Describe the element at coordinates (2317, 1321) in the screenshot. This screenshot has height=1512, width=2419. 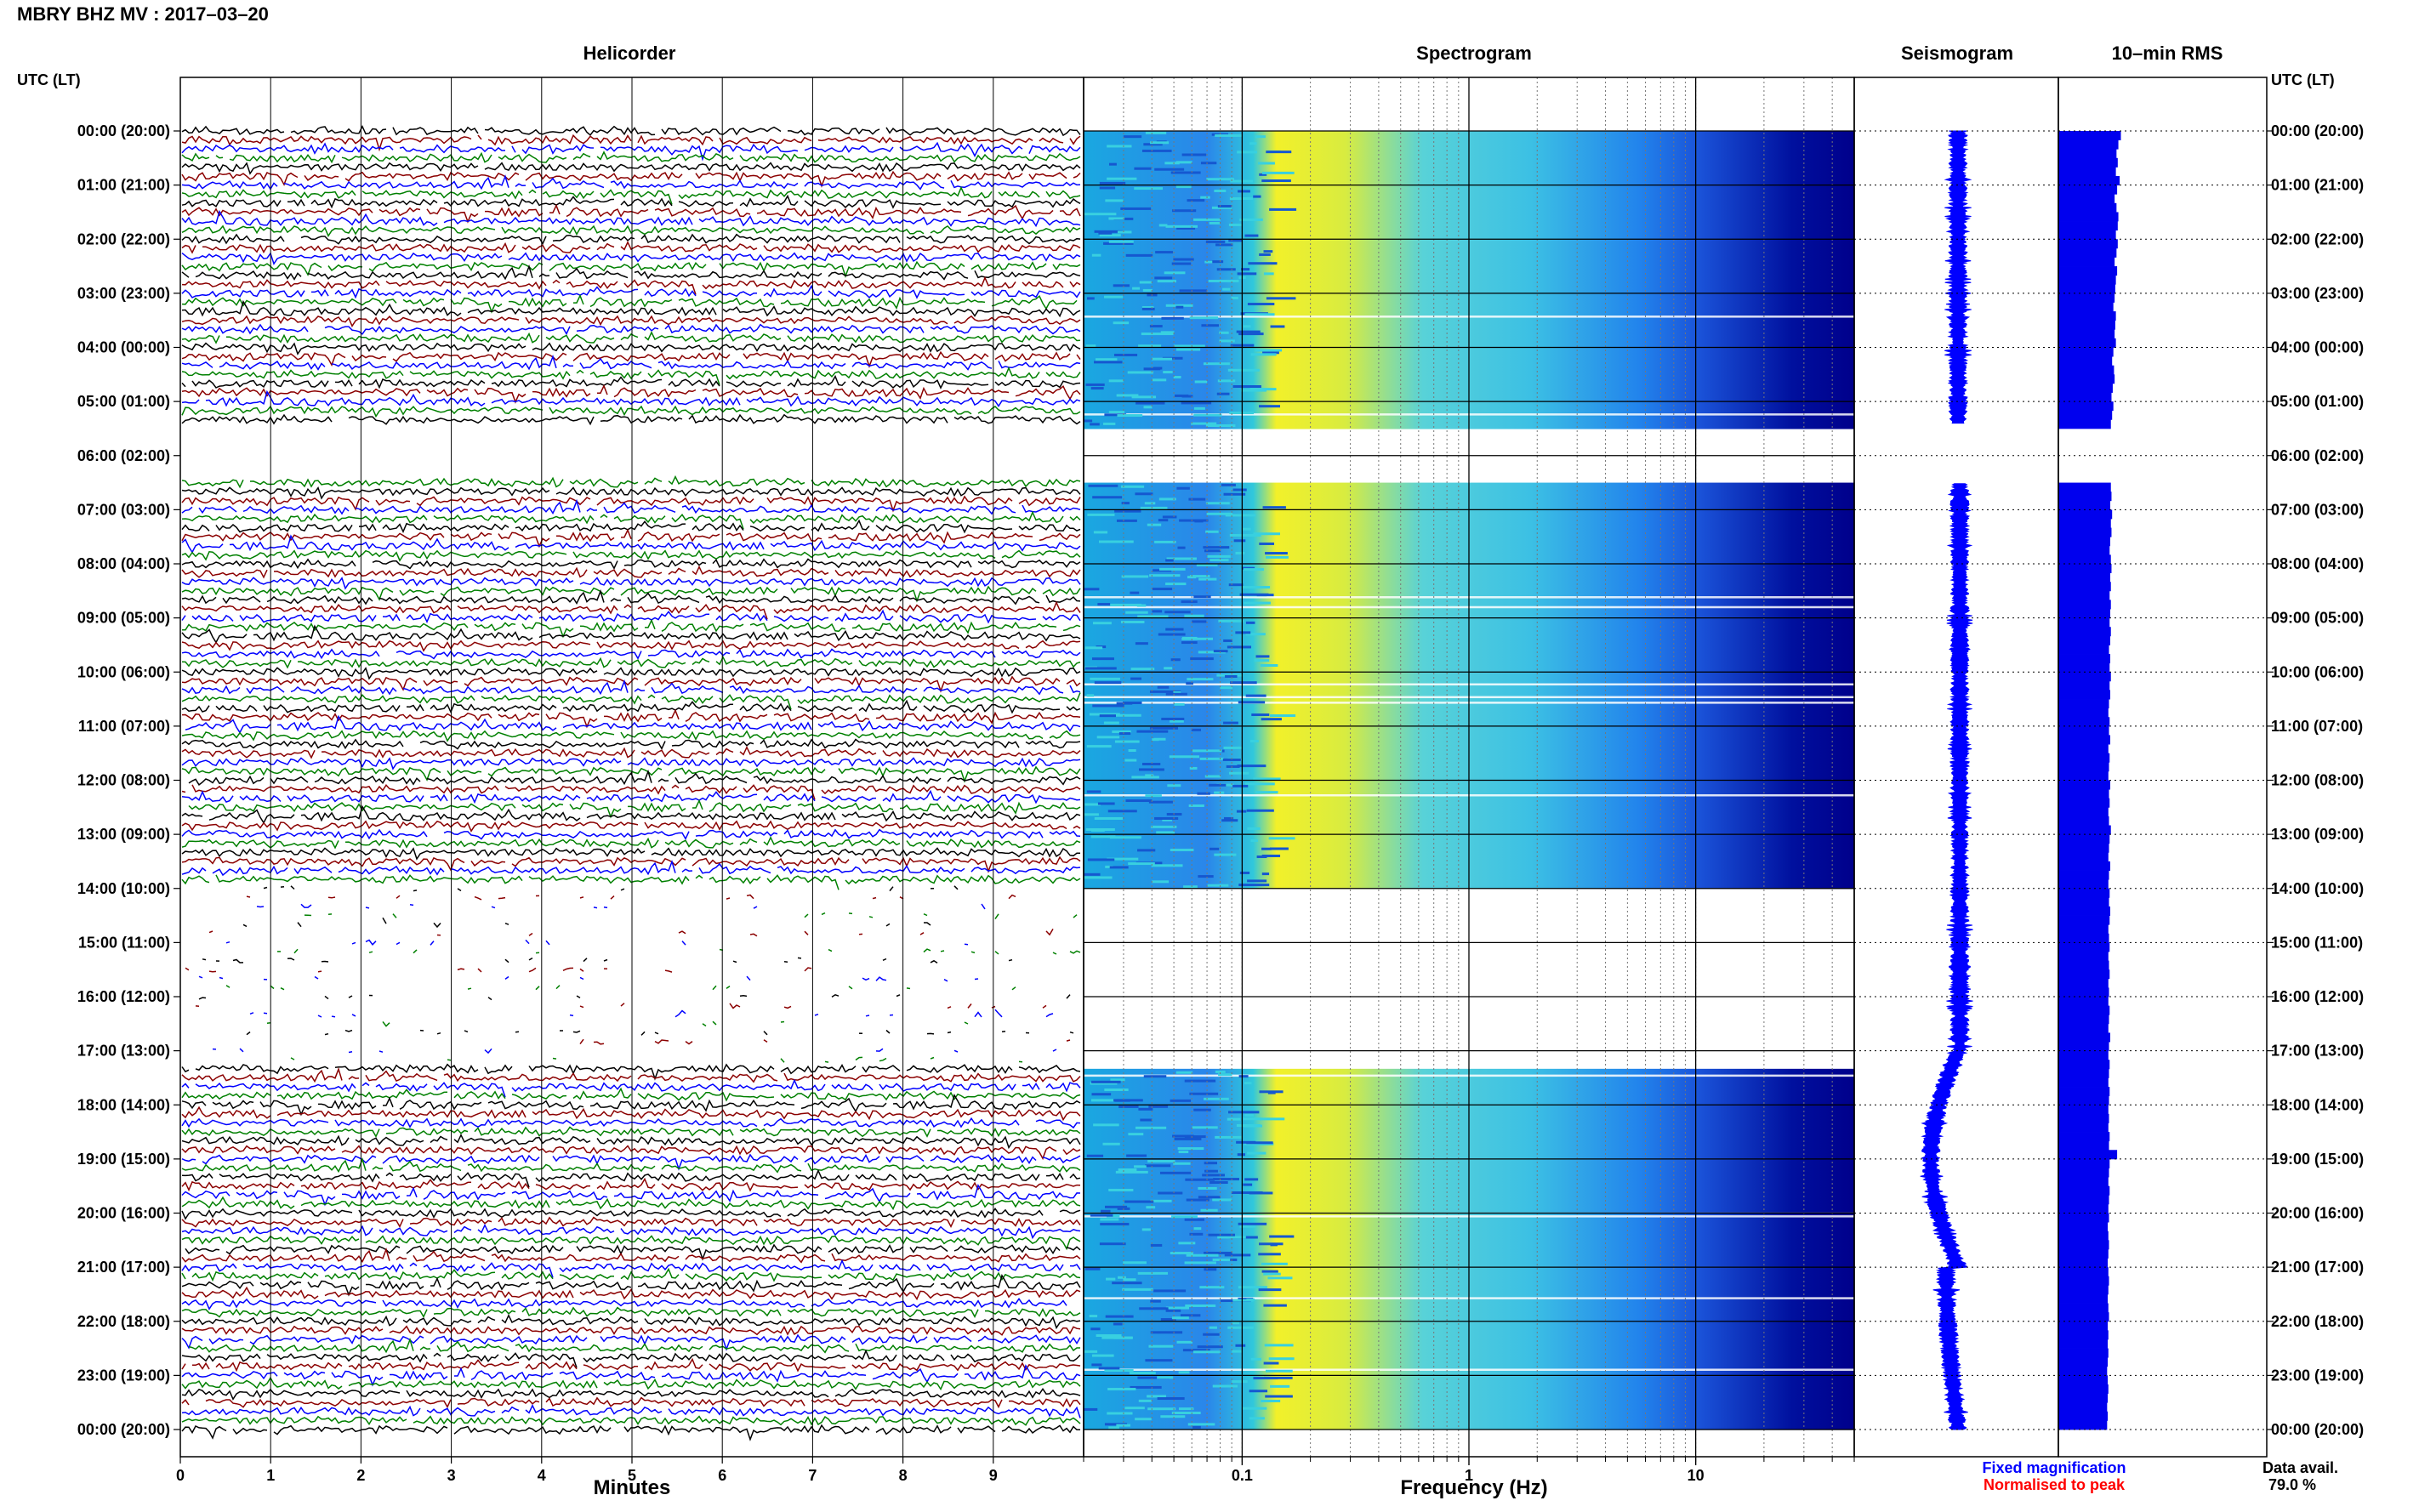
I see `hour-label-right: 22:00 (18:00)` at that location.